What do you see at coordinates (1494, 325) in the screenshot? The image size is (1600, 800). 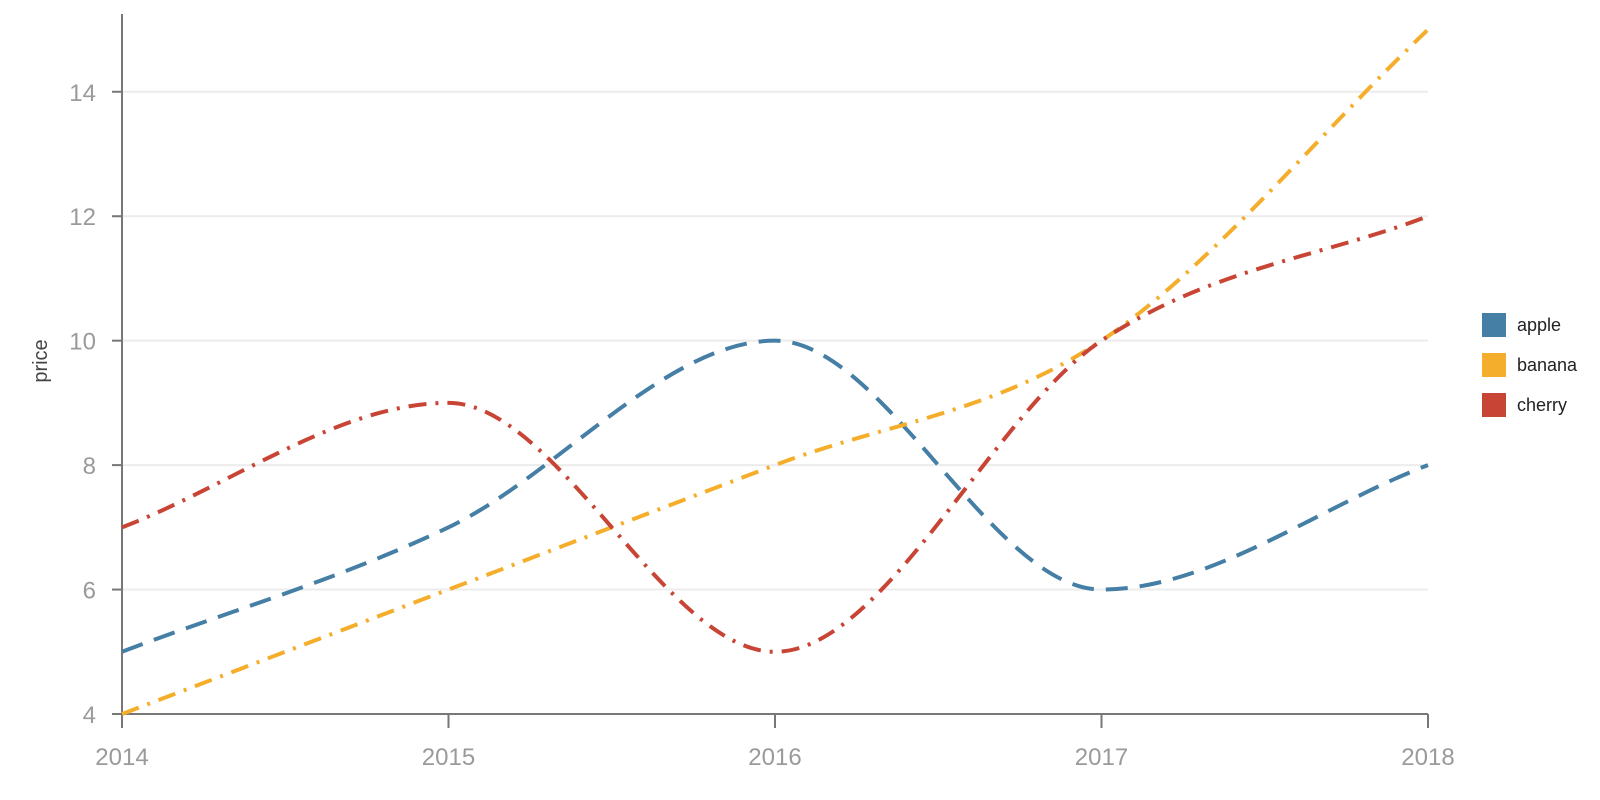 I see `legend-swatch-apple` at bounding box center [1494, 325].